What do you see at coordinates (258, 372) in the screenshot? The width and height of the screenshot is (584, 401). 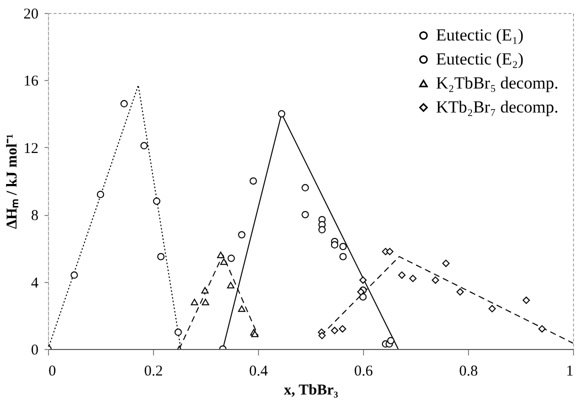 I see `x-tick-label: 0.4` at bounding box center [258, 372].